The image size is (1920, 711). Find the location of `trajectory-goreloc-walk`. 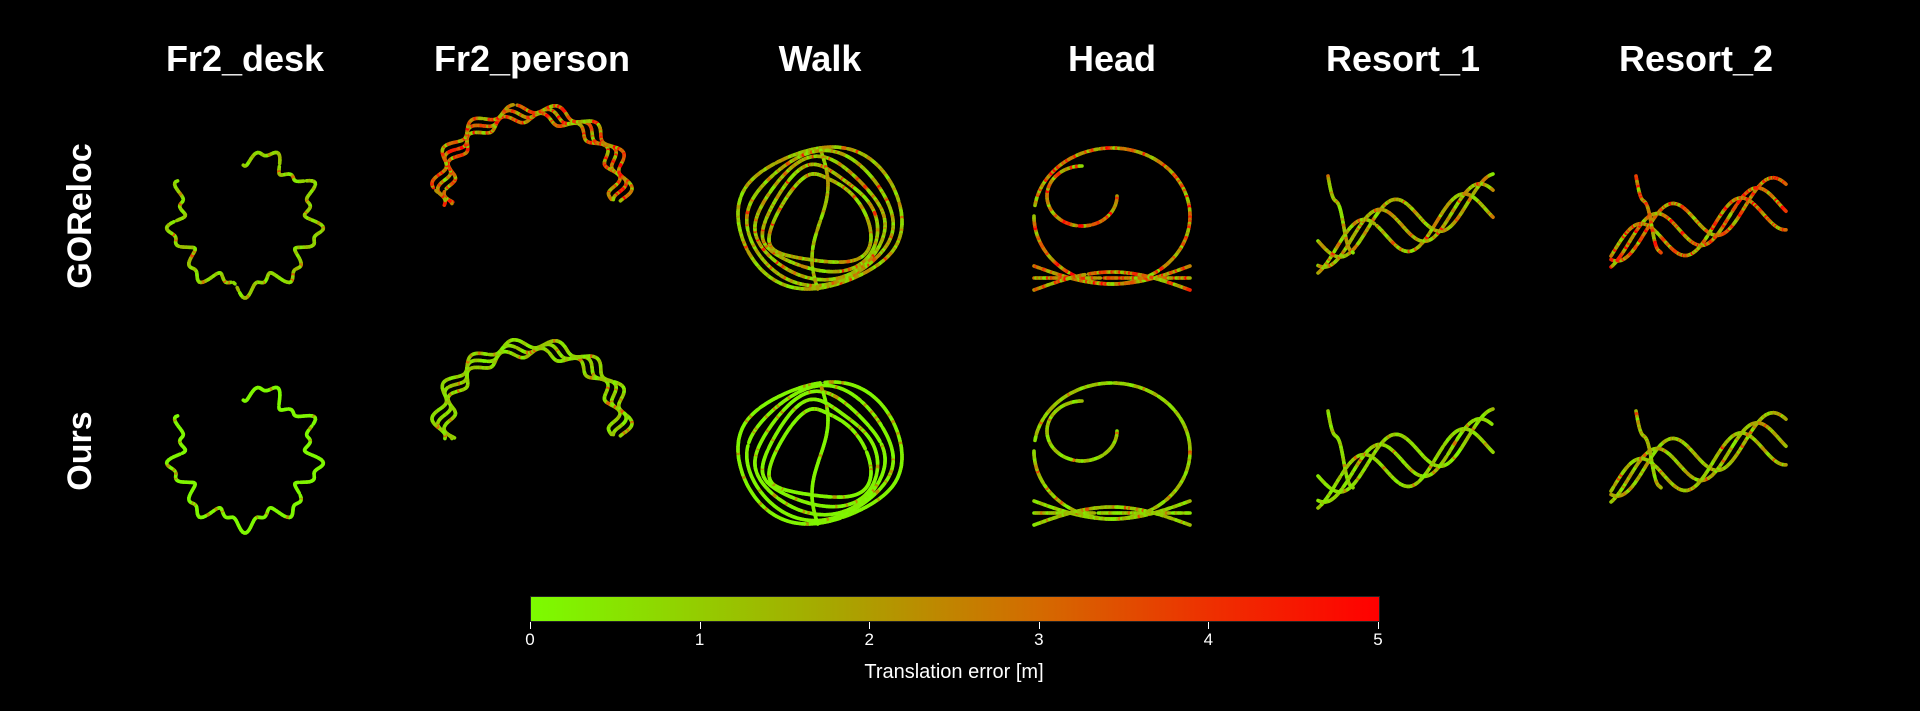

trajectory-goreloc-walk is located at coordinates (820, 218).